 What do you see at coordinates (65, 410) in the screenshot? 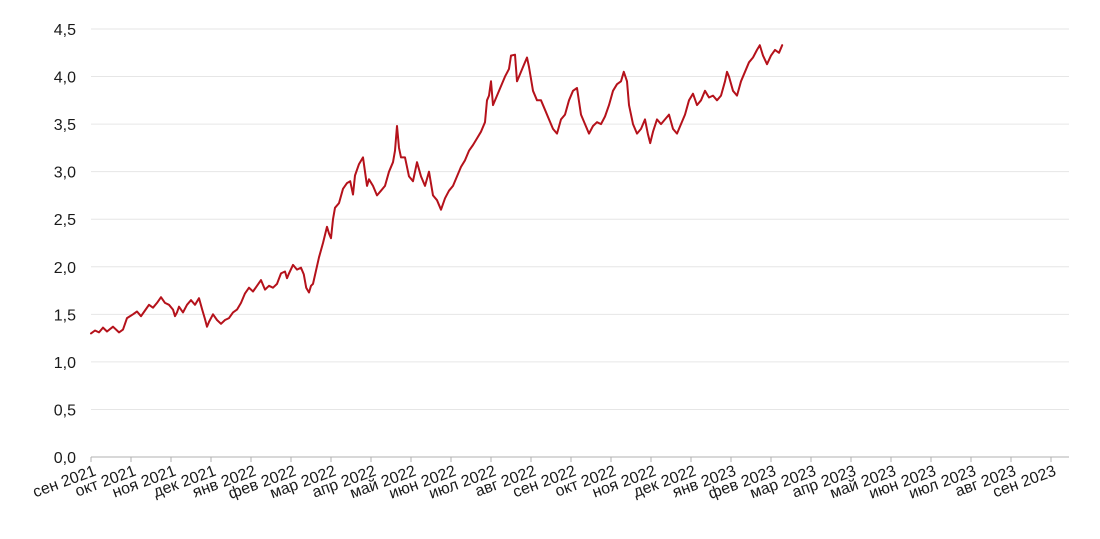
I see `y-tick-label: 0,5` at bounding box center [65, 410].